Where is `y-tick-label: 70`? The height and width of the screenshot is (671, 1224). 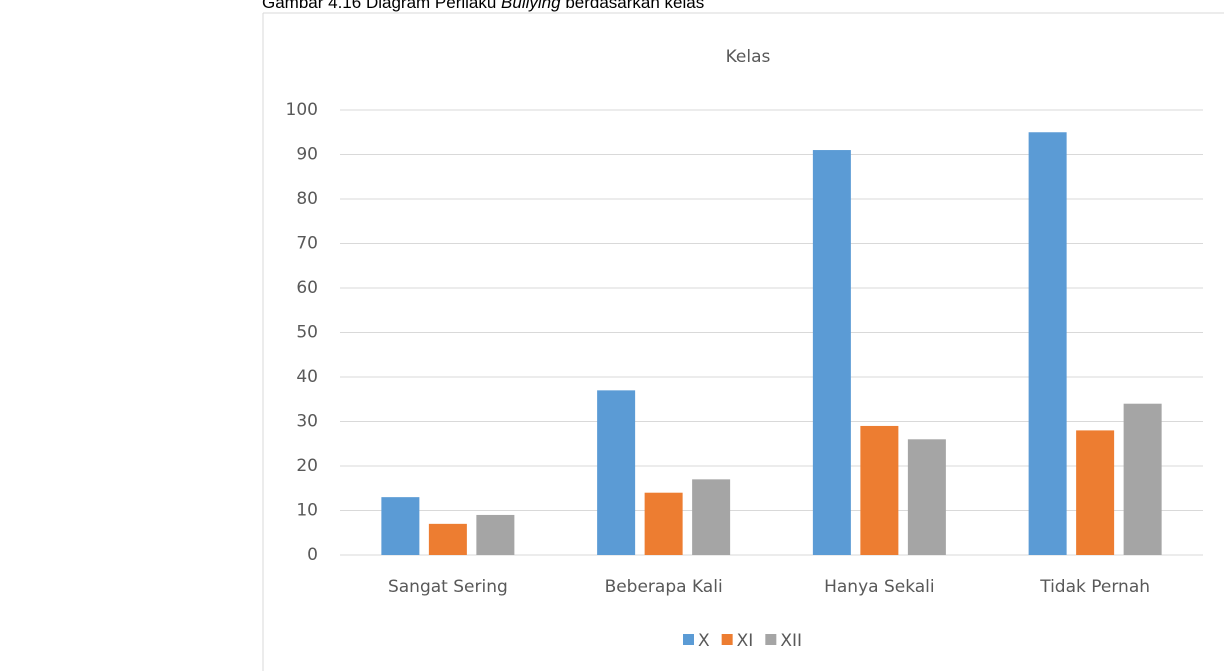
y-tick-label: 70 is located at coordinates (307, 244).